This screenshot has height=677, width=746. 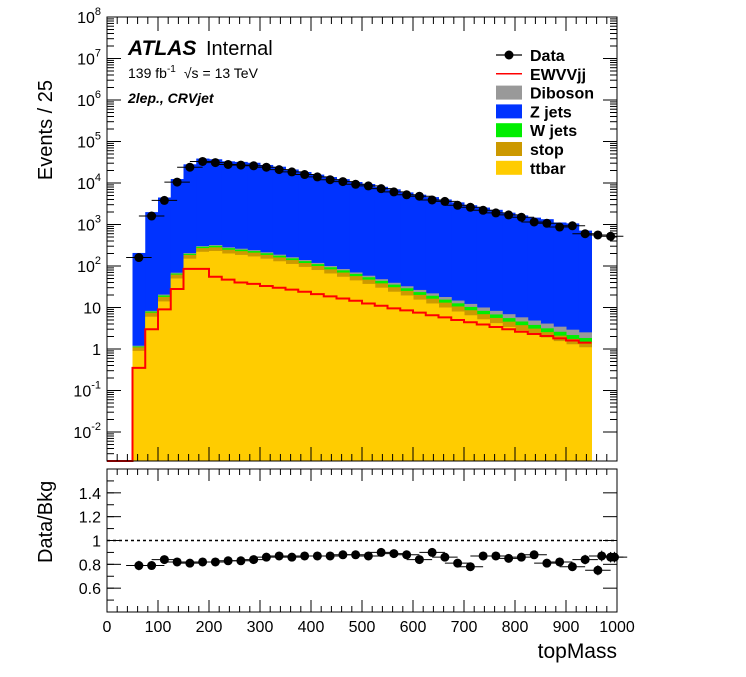 I want to click on legend-label: Diboson, so click(x=562, y=94).